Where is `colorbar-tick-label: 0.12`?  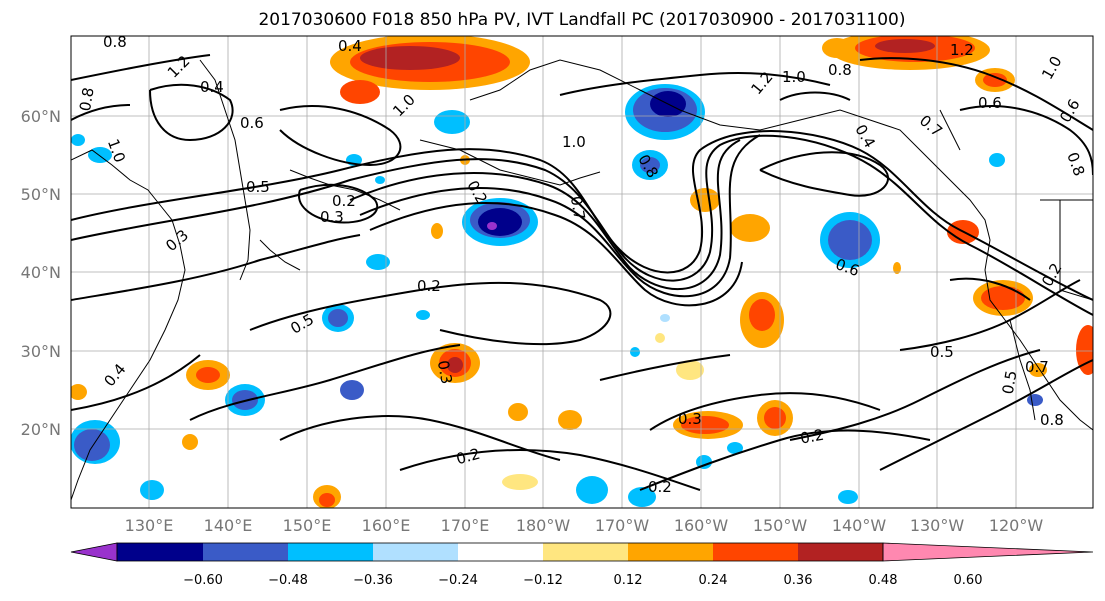
colorbar-tick-label: 0.12 is located at coordinates (628, 580).